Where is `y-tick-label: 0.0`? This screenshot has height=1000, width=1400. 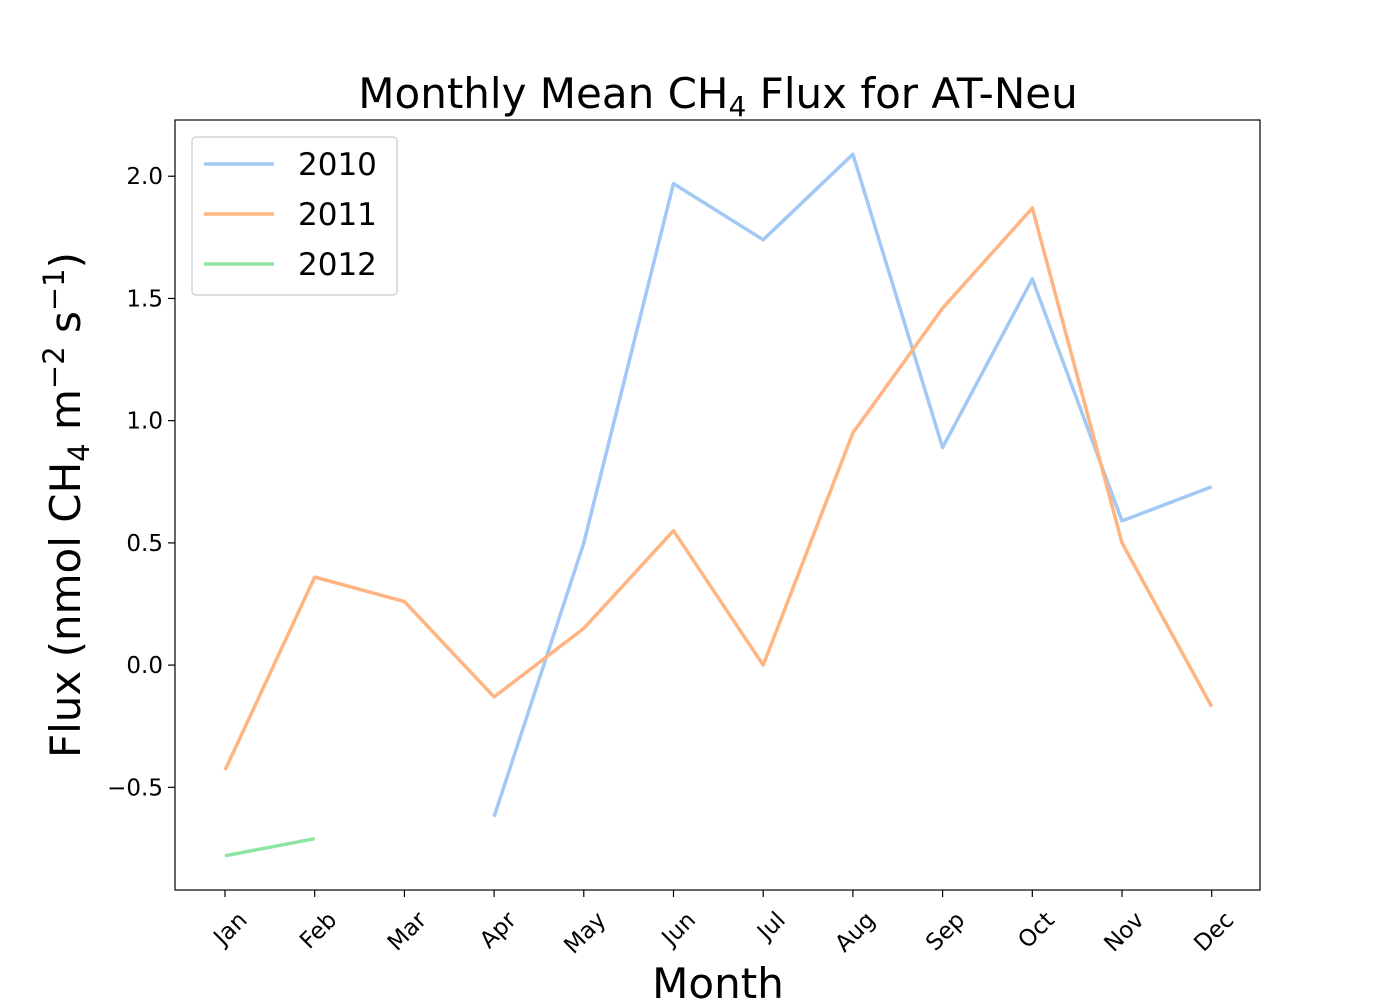
y-tick-label: 0.0 is located at coordinates (144, 666).